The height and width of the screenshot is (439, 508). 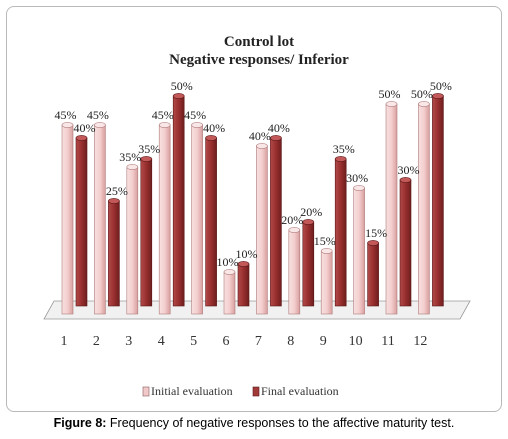 I want to click on data-label-s1-5: 45%, so click(x=195, y=115).